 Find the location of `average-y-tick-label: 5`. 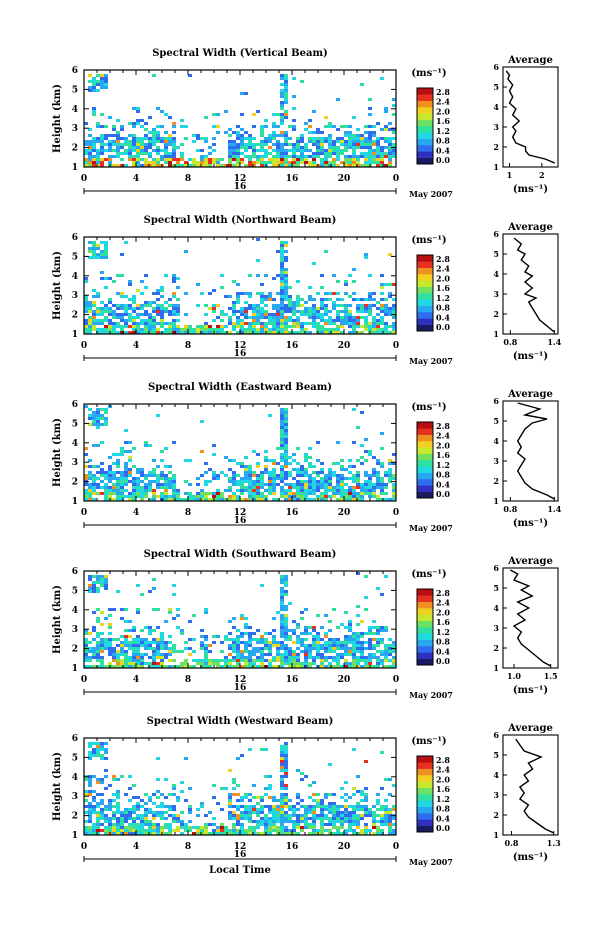

average-y-tick-label: 5 is located at coordinates (496, 421).